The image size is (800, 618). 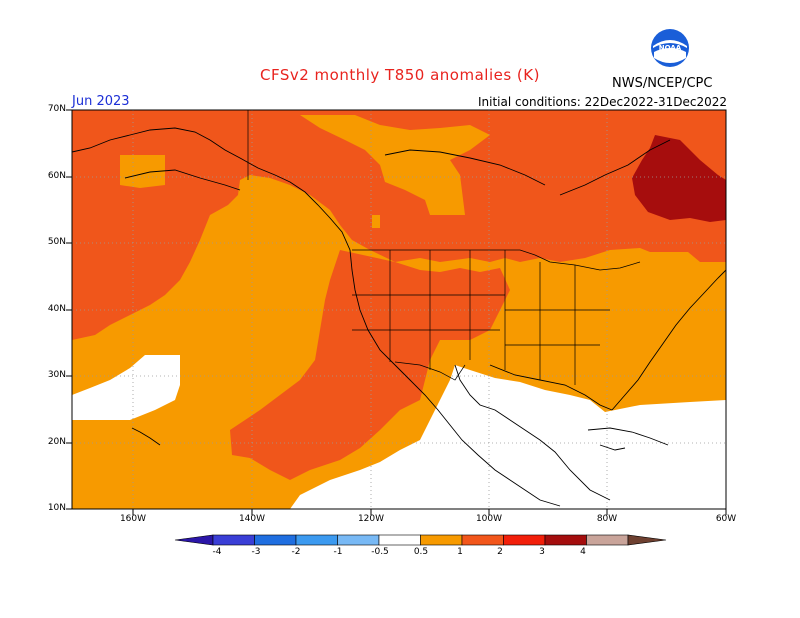 What do you see at coordinates (647, 540) in the screenshot?
I see `colorbar-right-arrow` at bounding box center [647, 540].